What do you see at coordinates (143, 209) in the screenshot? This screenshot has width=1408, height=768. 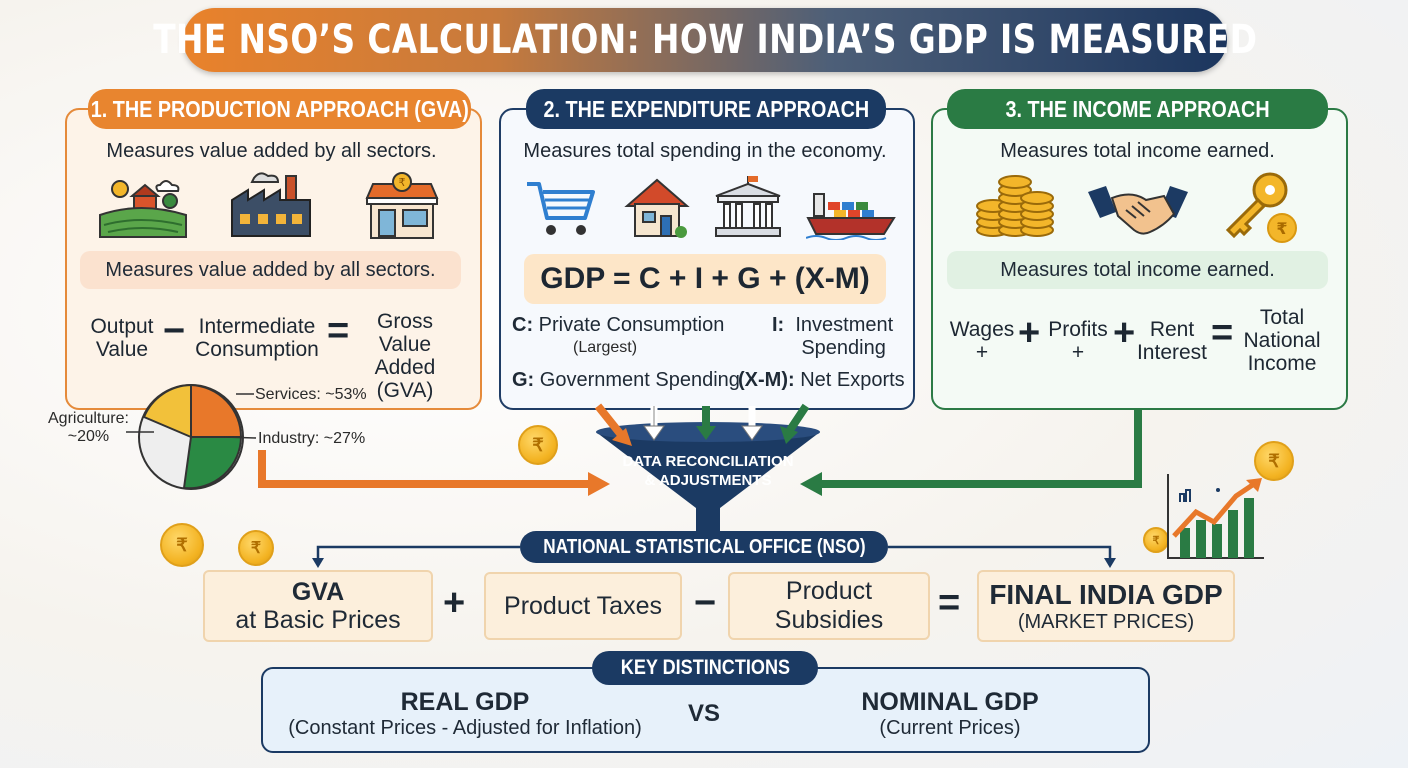 I see `farm-icon` at bounding box center [143, 209].